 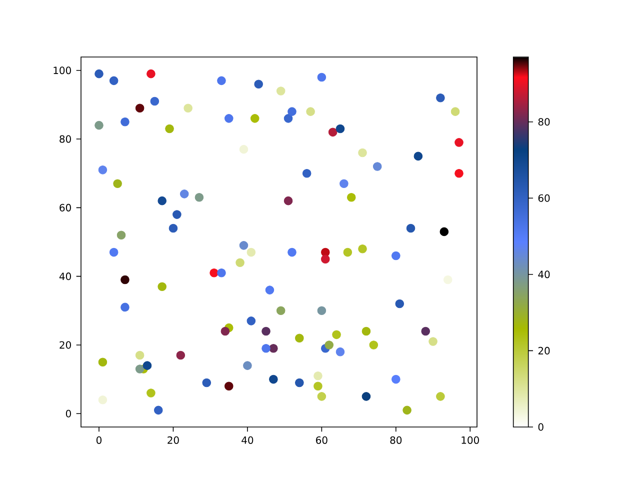 I want to click on y-tick-label: 100, so click(x=62, y=70).